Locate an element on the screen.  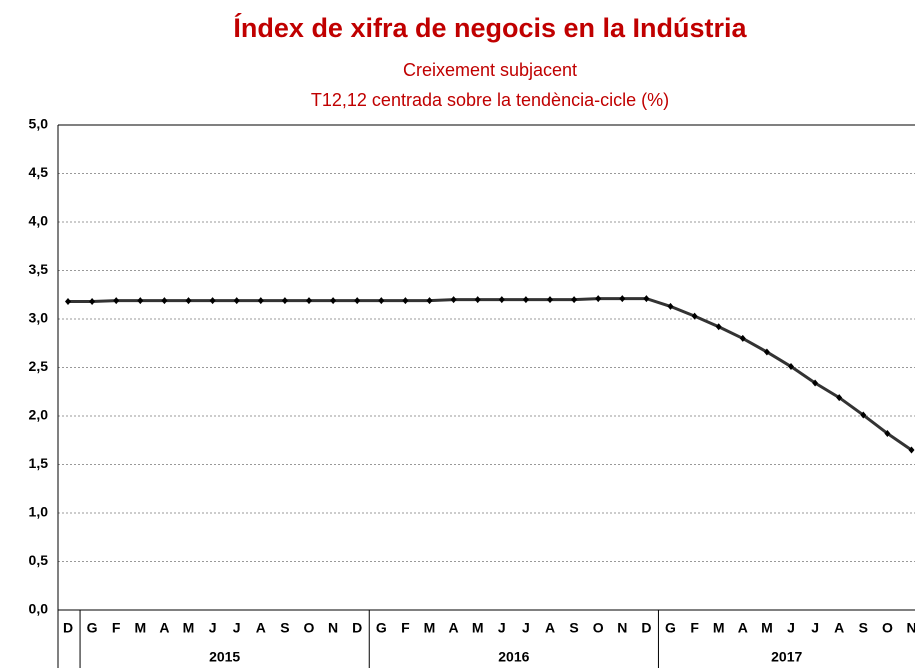
y-tick-label: 4,0 is located at coordinates (39, 221).